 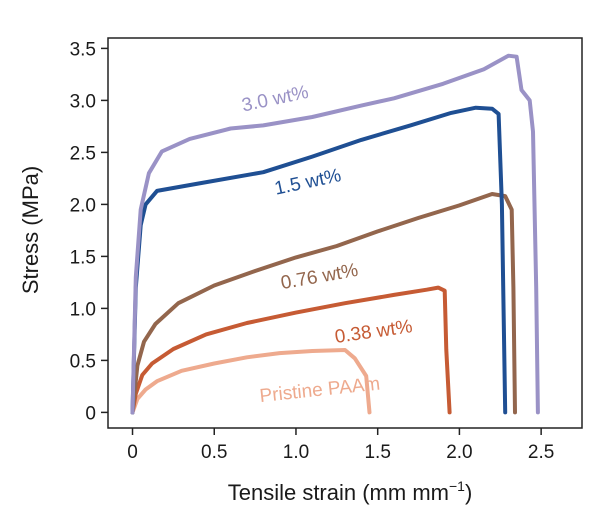 What do you see at coordinates (350, 491) in the screenshot?
I see `x-axis-title: Tensile strain (mm mm−1)` at bounding box center [350, 491].